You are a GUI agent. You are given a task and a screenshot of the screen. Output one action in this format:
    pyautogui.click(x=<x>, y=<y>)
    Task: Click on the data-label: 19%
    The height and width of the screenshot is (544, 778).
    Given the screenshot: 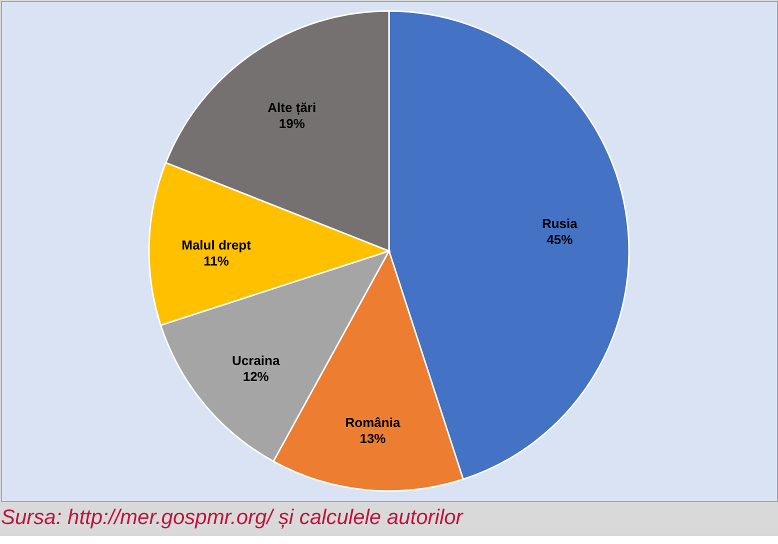 What is the action you would take?
    pyautogui.click(x=292, y=124)
    